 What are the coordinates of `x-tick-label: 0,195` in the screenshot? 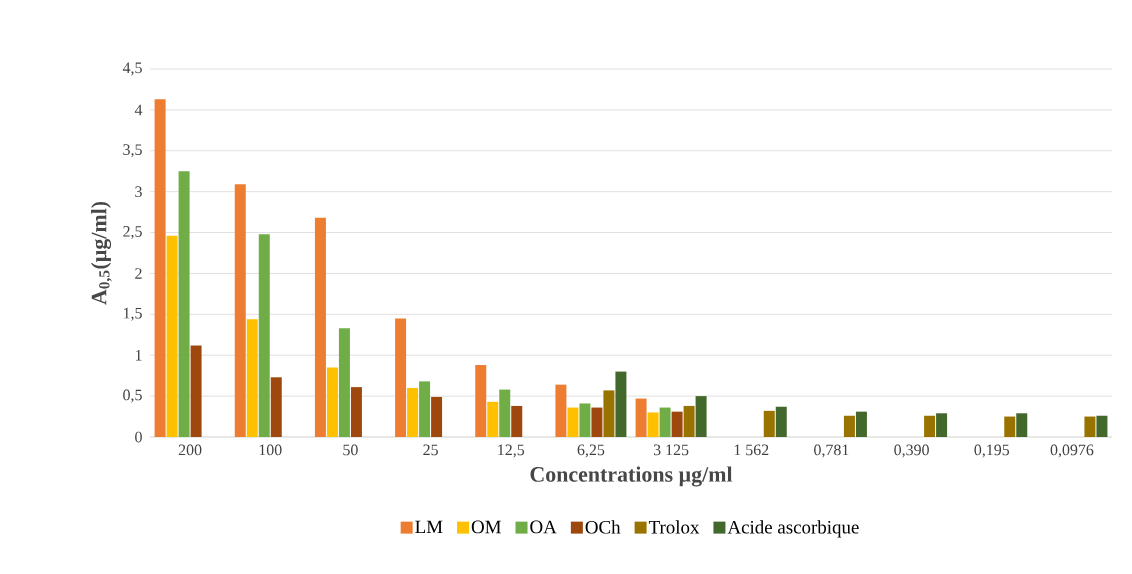 It's located at (992, 451).